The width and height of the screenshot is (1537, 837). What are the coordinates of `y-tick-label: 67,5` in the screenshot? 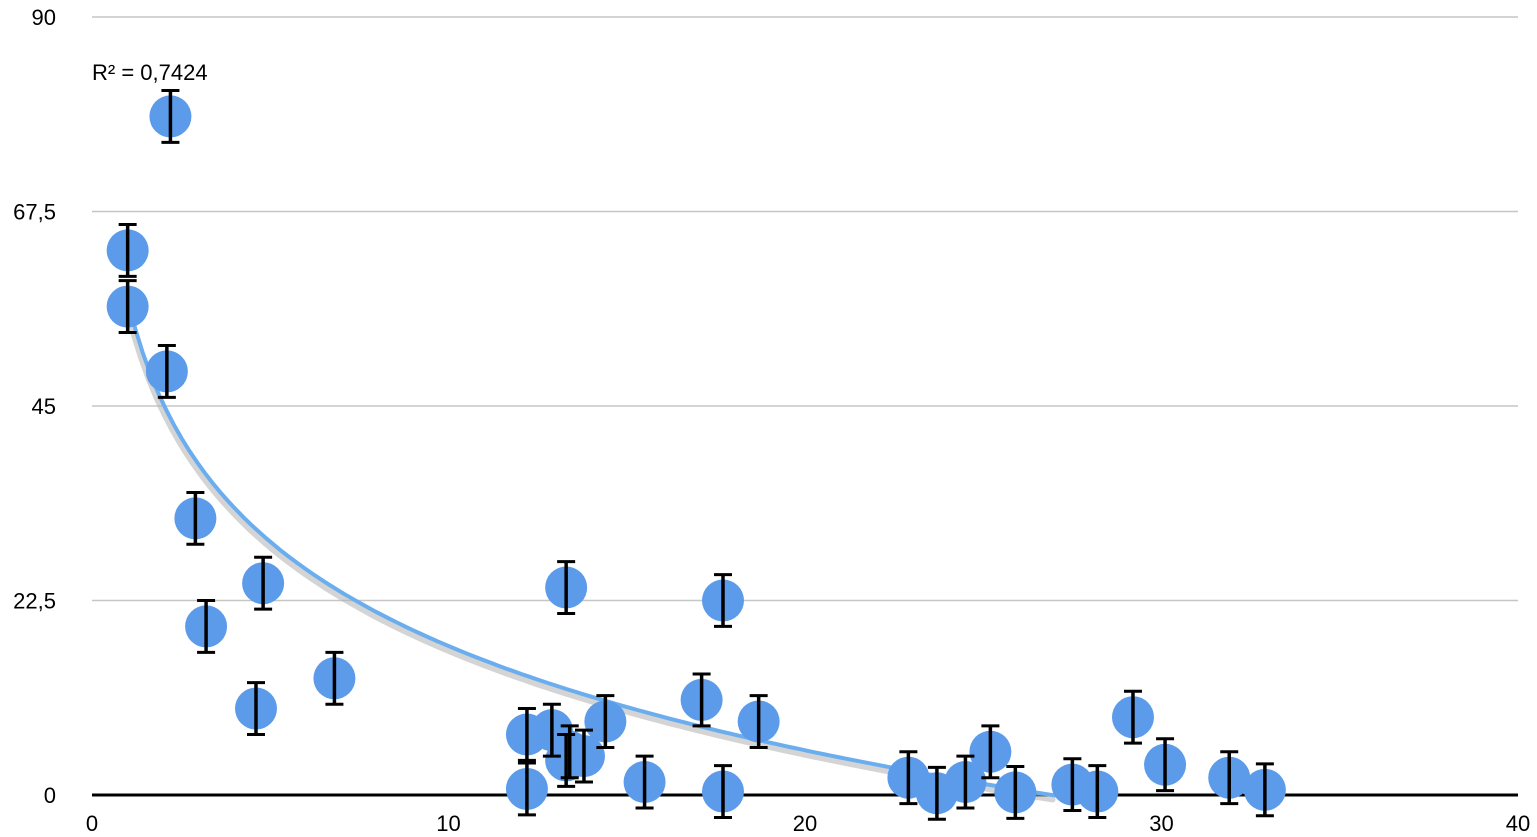 It's located at (34, 212).